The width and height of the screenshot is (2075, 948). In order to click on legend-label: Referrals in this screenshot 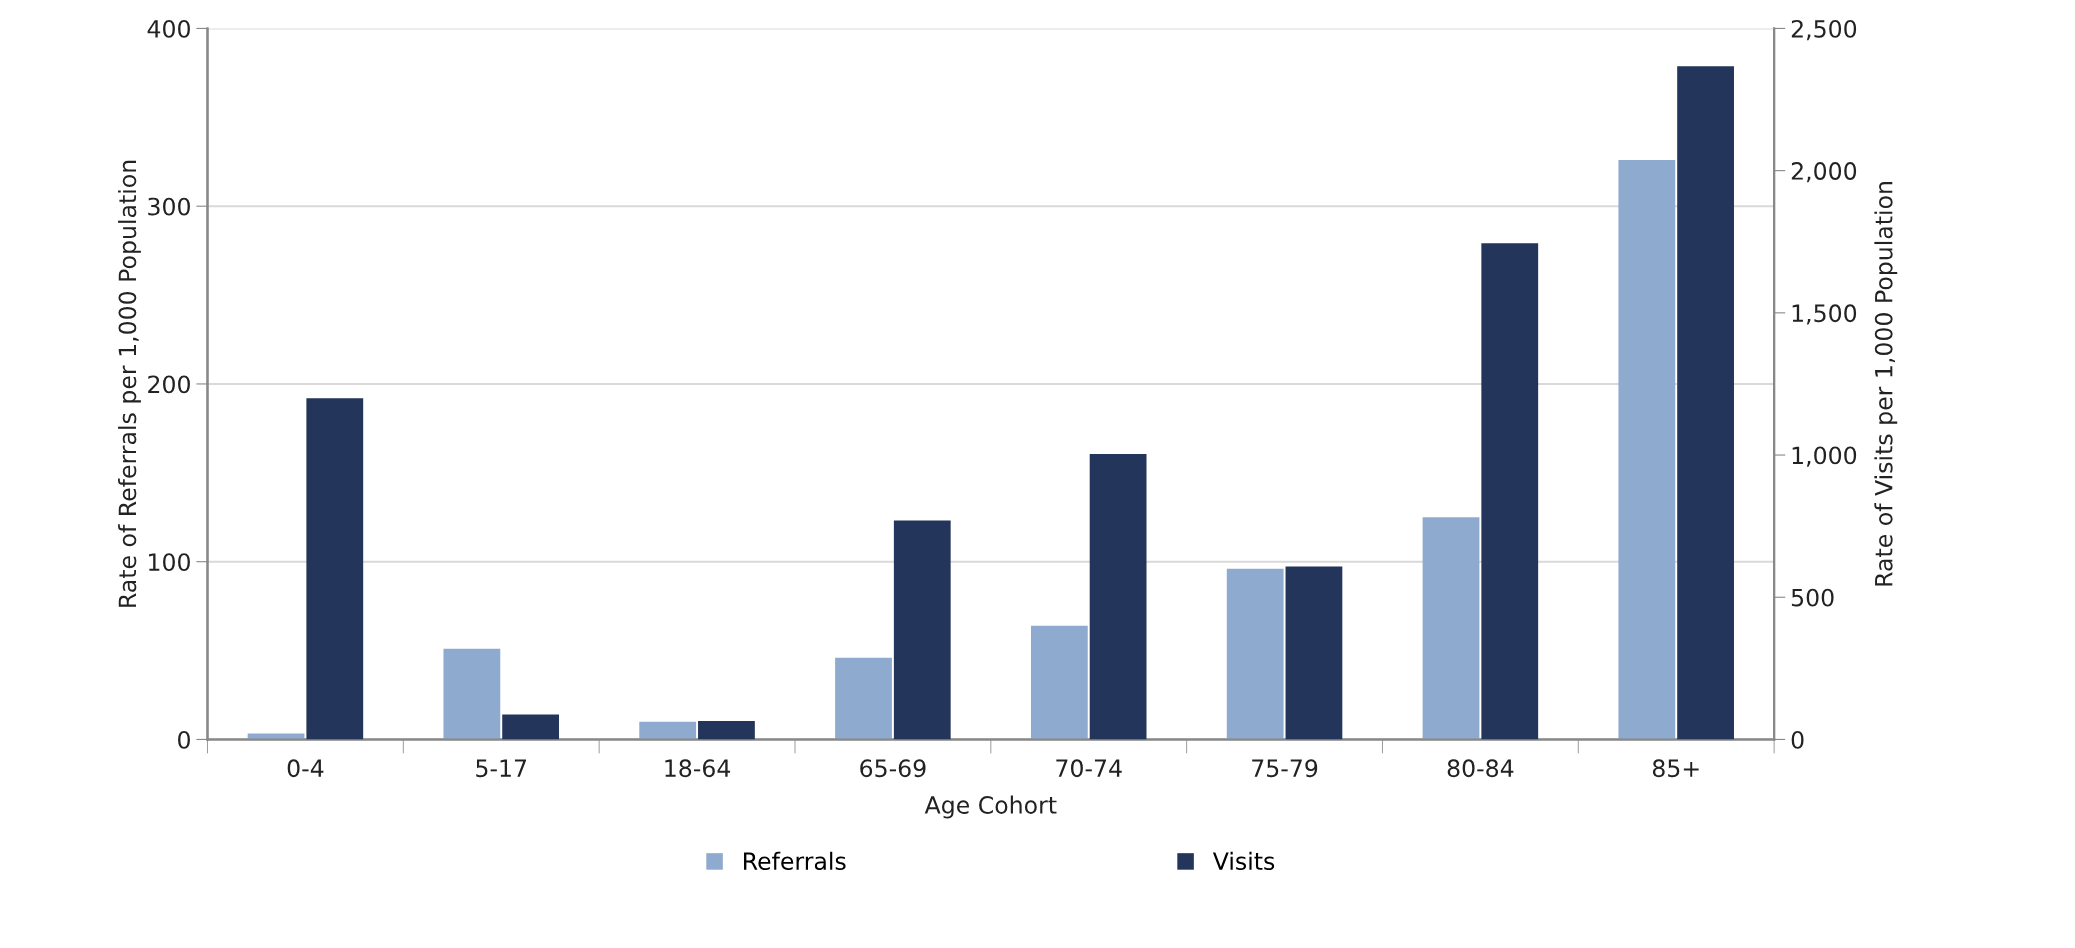, I will do `click(795, 861)`.